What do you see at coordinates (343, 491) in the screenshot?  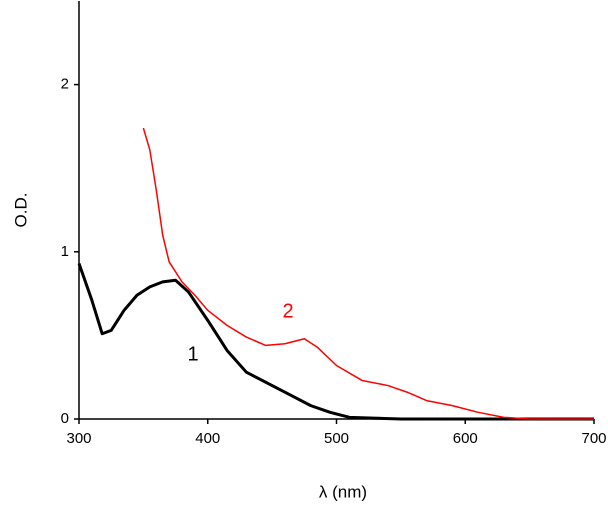 I see `x-axis-label: λ (nm)` at bounding box center [343, 491].